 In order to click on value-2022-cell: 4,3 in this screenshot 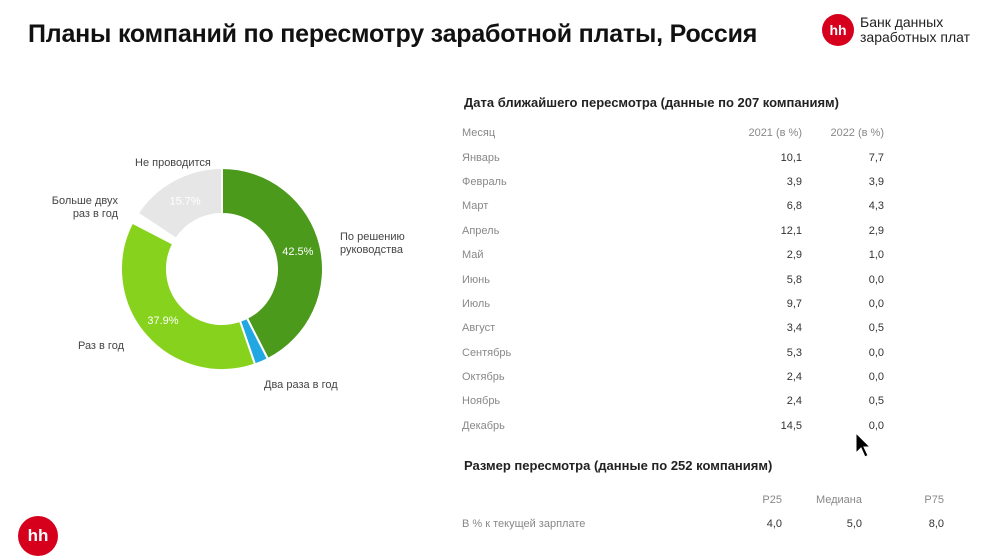, I will do `click(876, 206)`.